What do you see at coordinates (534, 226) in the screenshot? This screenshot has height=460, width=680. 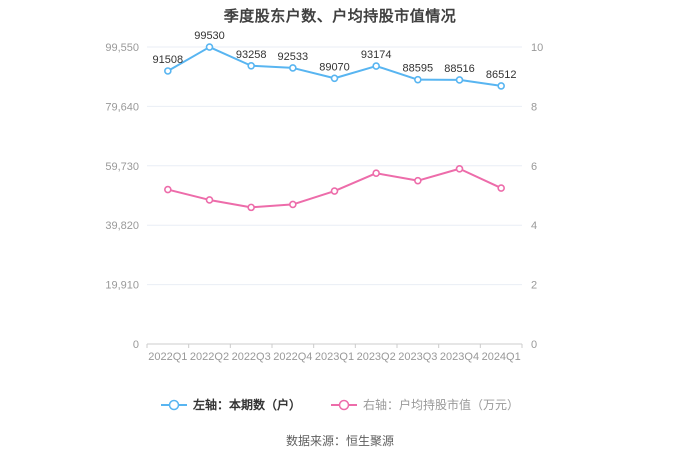 I see `right-axis-tick-label: 4` at bounding box center [534, 226].